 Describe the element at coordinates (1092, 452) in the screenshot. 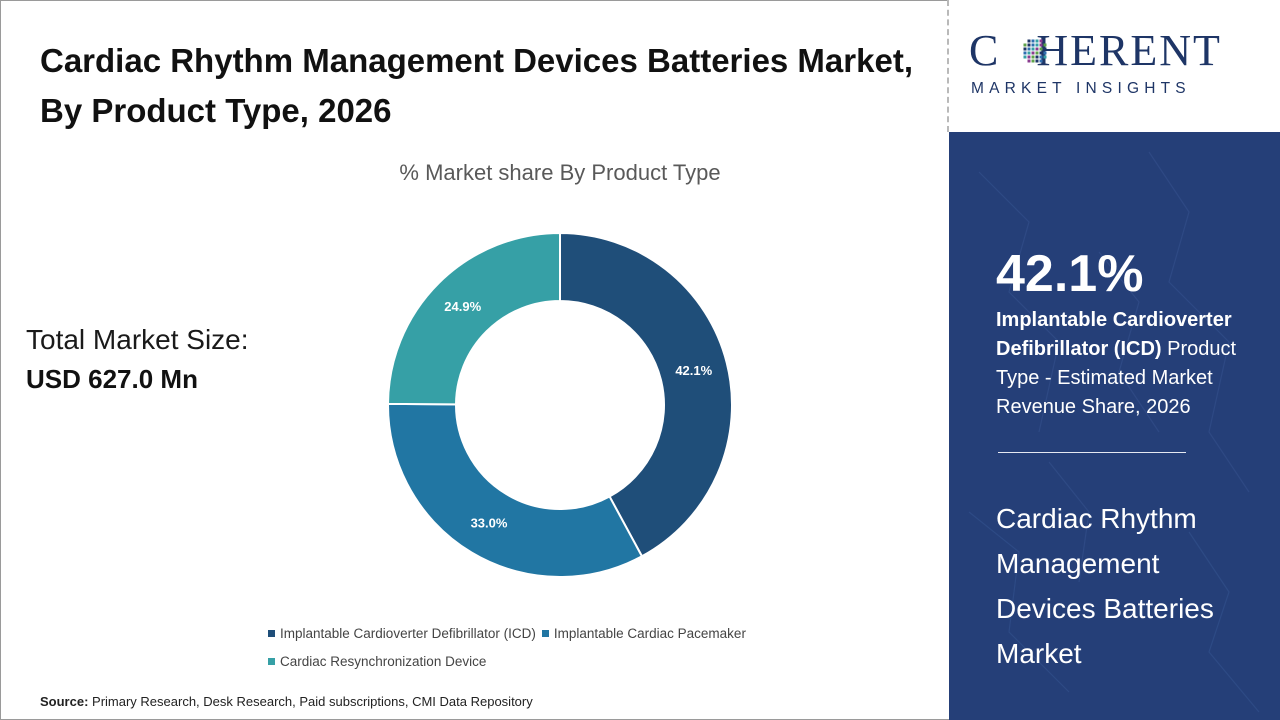

I see `panel-separator` at that location.